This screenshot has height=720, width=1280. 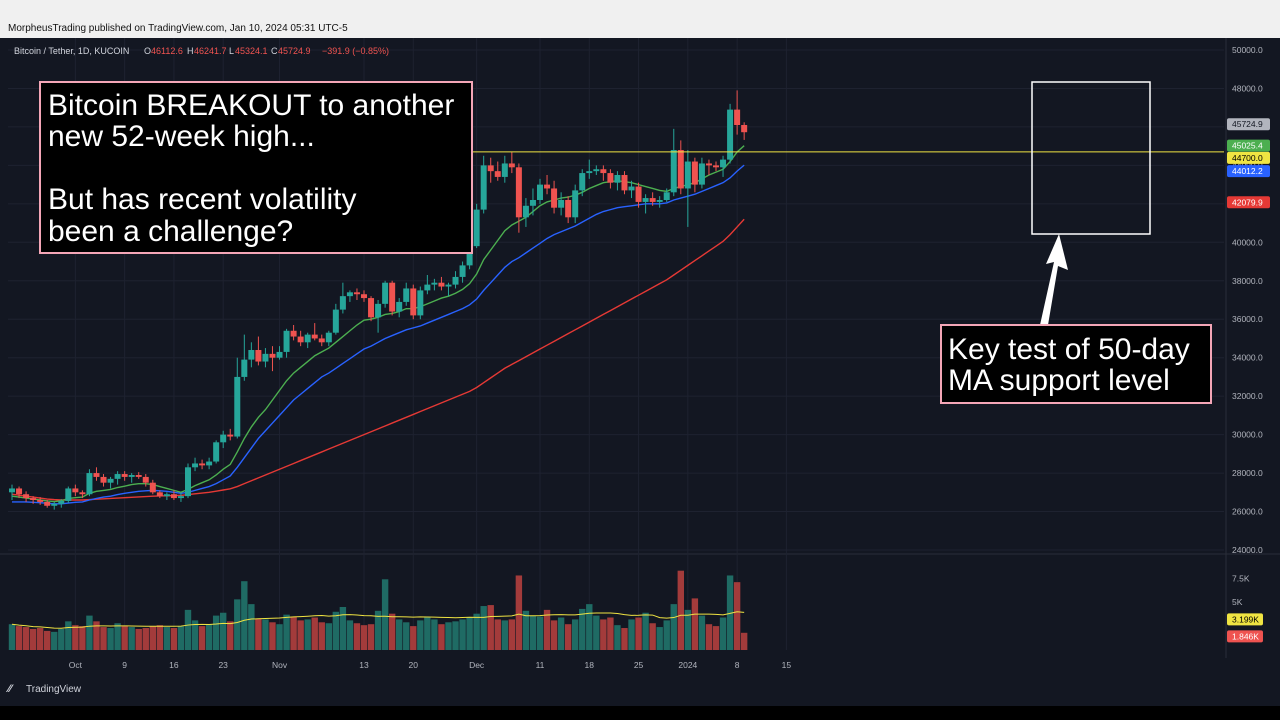 What do you see at coordinates (1245, 636) in the screenshot?
I see `volume-last-tag-bg` at bounding box center [1245, 636].